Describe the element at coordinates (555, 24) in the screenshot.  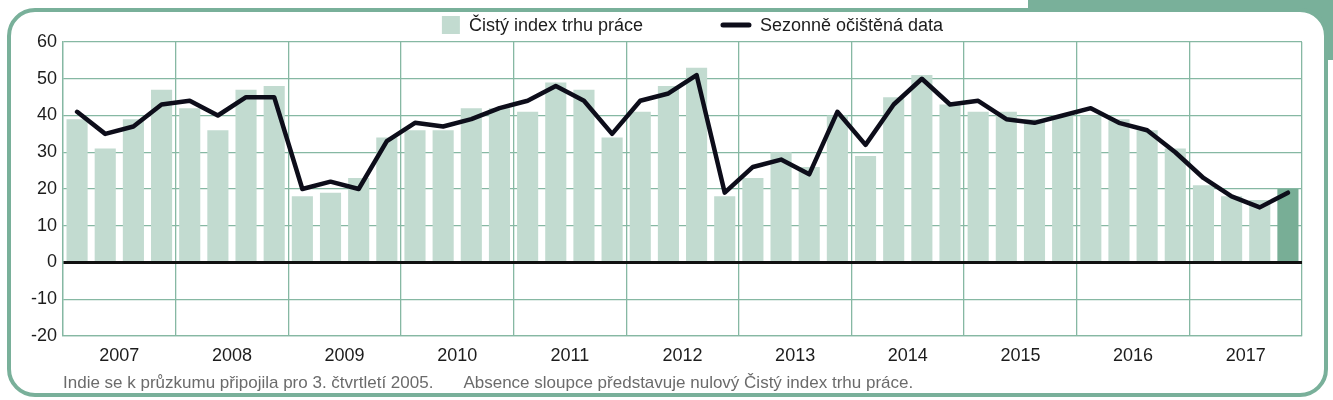
I see `legend-label: Čistý index trhu práce` at that location.